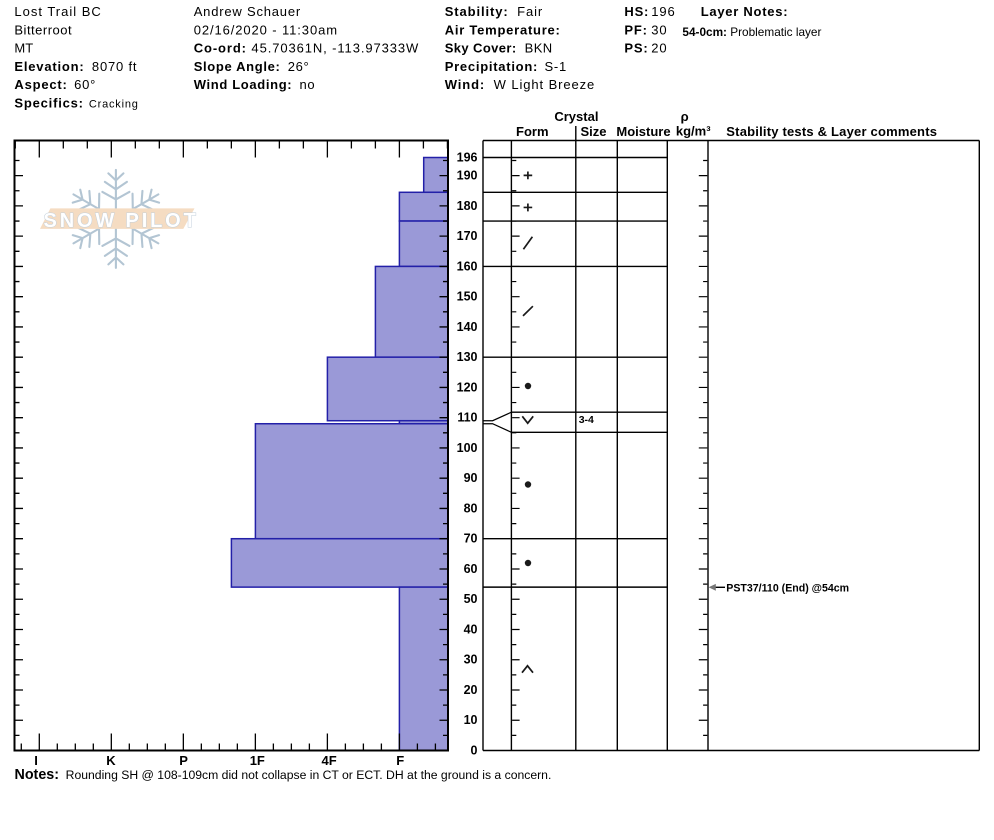 This screenshot has width=994, height=840. I want to click on svg-text: Sky Cover: BKN, so click(499, 48).